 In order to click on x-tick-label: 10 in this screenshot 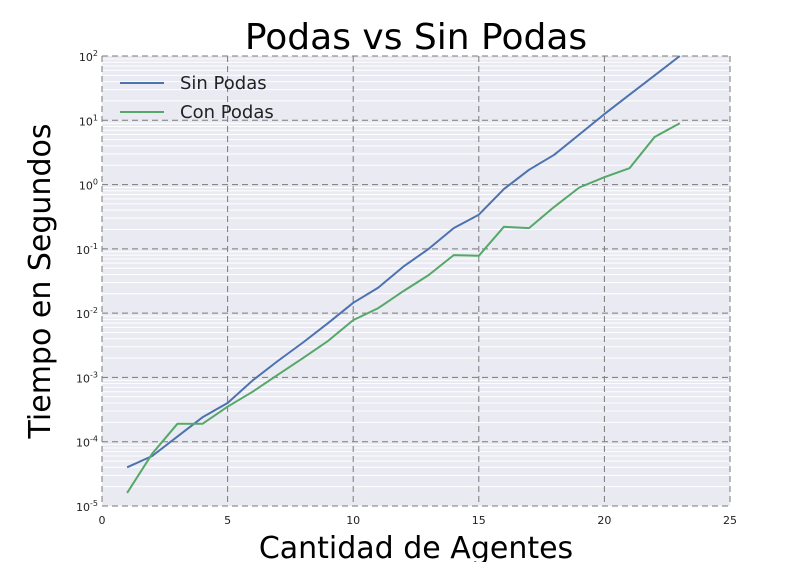, I will do `click(353, 520)`.